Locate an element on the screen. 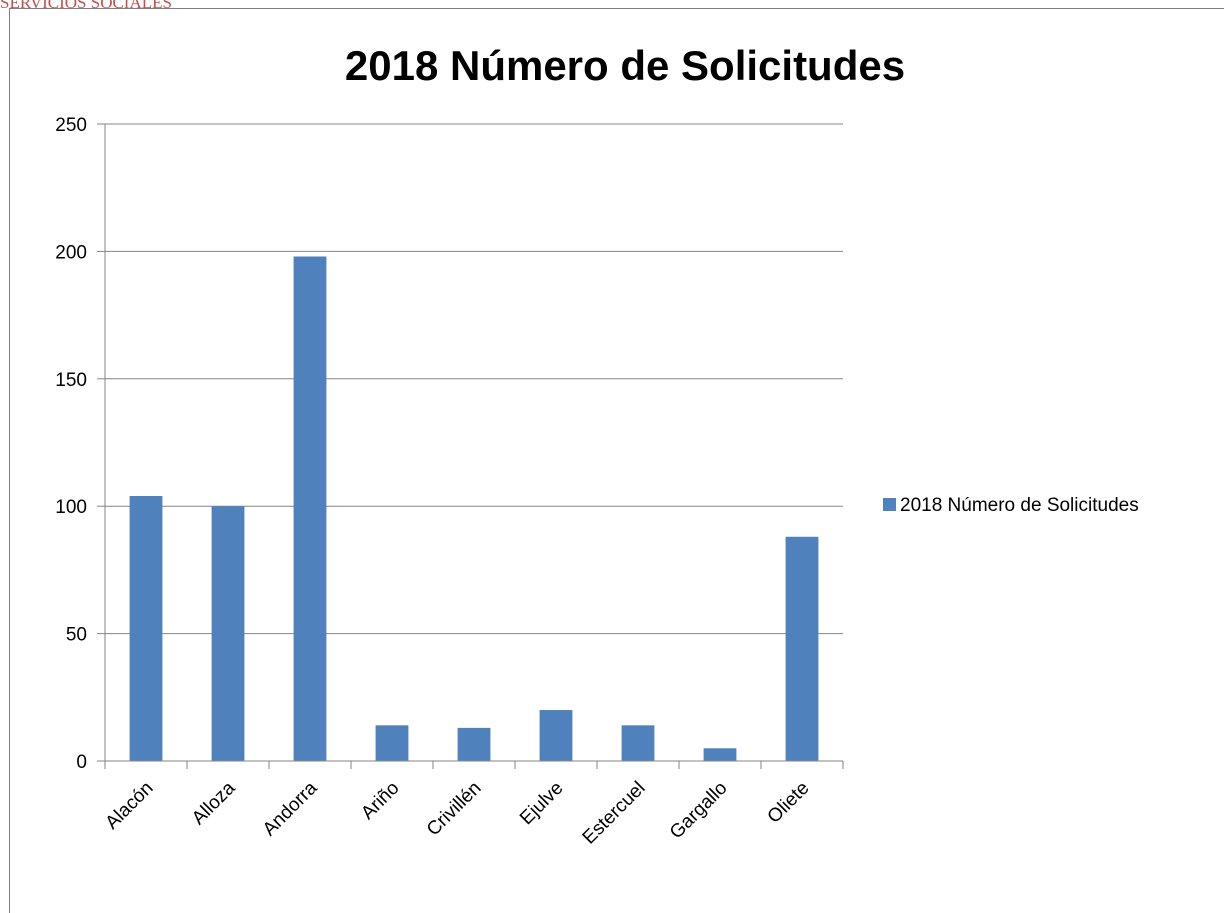 The image size is (1224, 913). legend: 2018 Número de Solicitudes is located at coordinates (1011, 505).